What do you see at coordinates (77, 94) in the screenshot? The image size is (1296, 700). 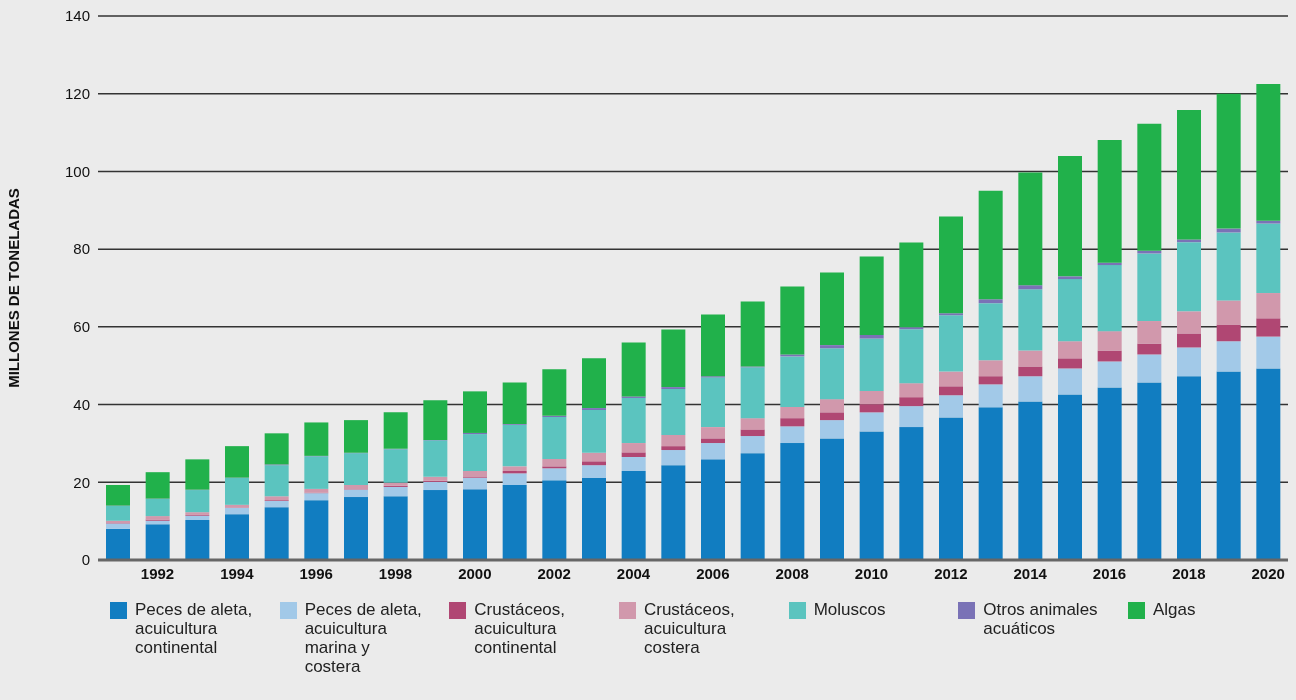 I see `y-tick-label: 120` at bounding box center [77, 94].